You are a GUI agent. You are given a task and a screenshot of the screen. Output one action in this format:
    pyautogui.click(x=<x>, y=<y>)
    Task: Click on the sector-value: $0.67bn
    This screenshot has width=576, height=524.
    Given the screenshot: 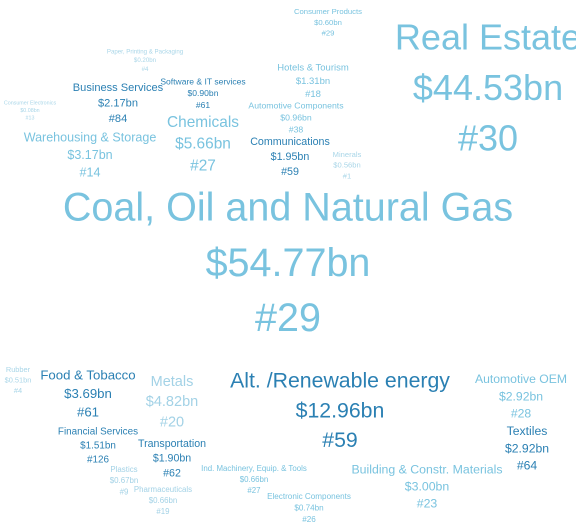 What is the action you would take?
    pyautogui.click(x=124, y=480)
    